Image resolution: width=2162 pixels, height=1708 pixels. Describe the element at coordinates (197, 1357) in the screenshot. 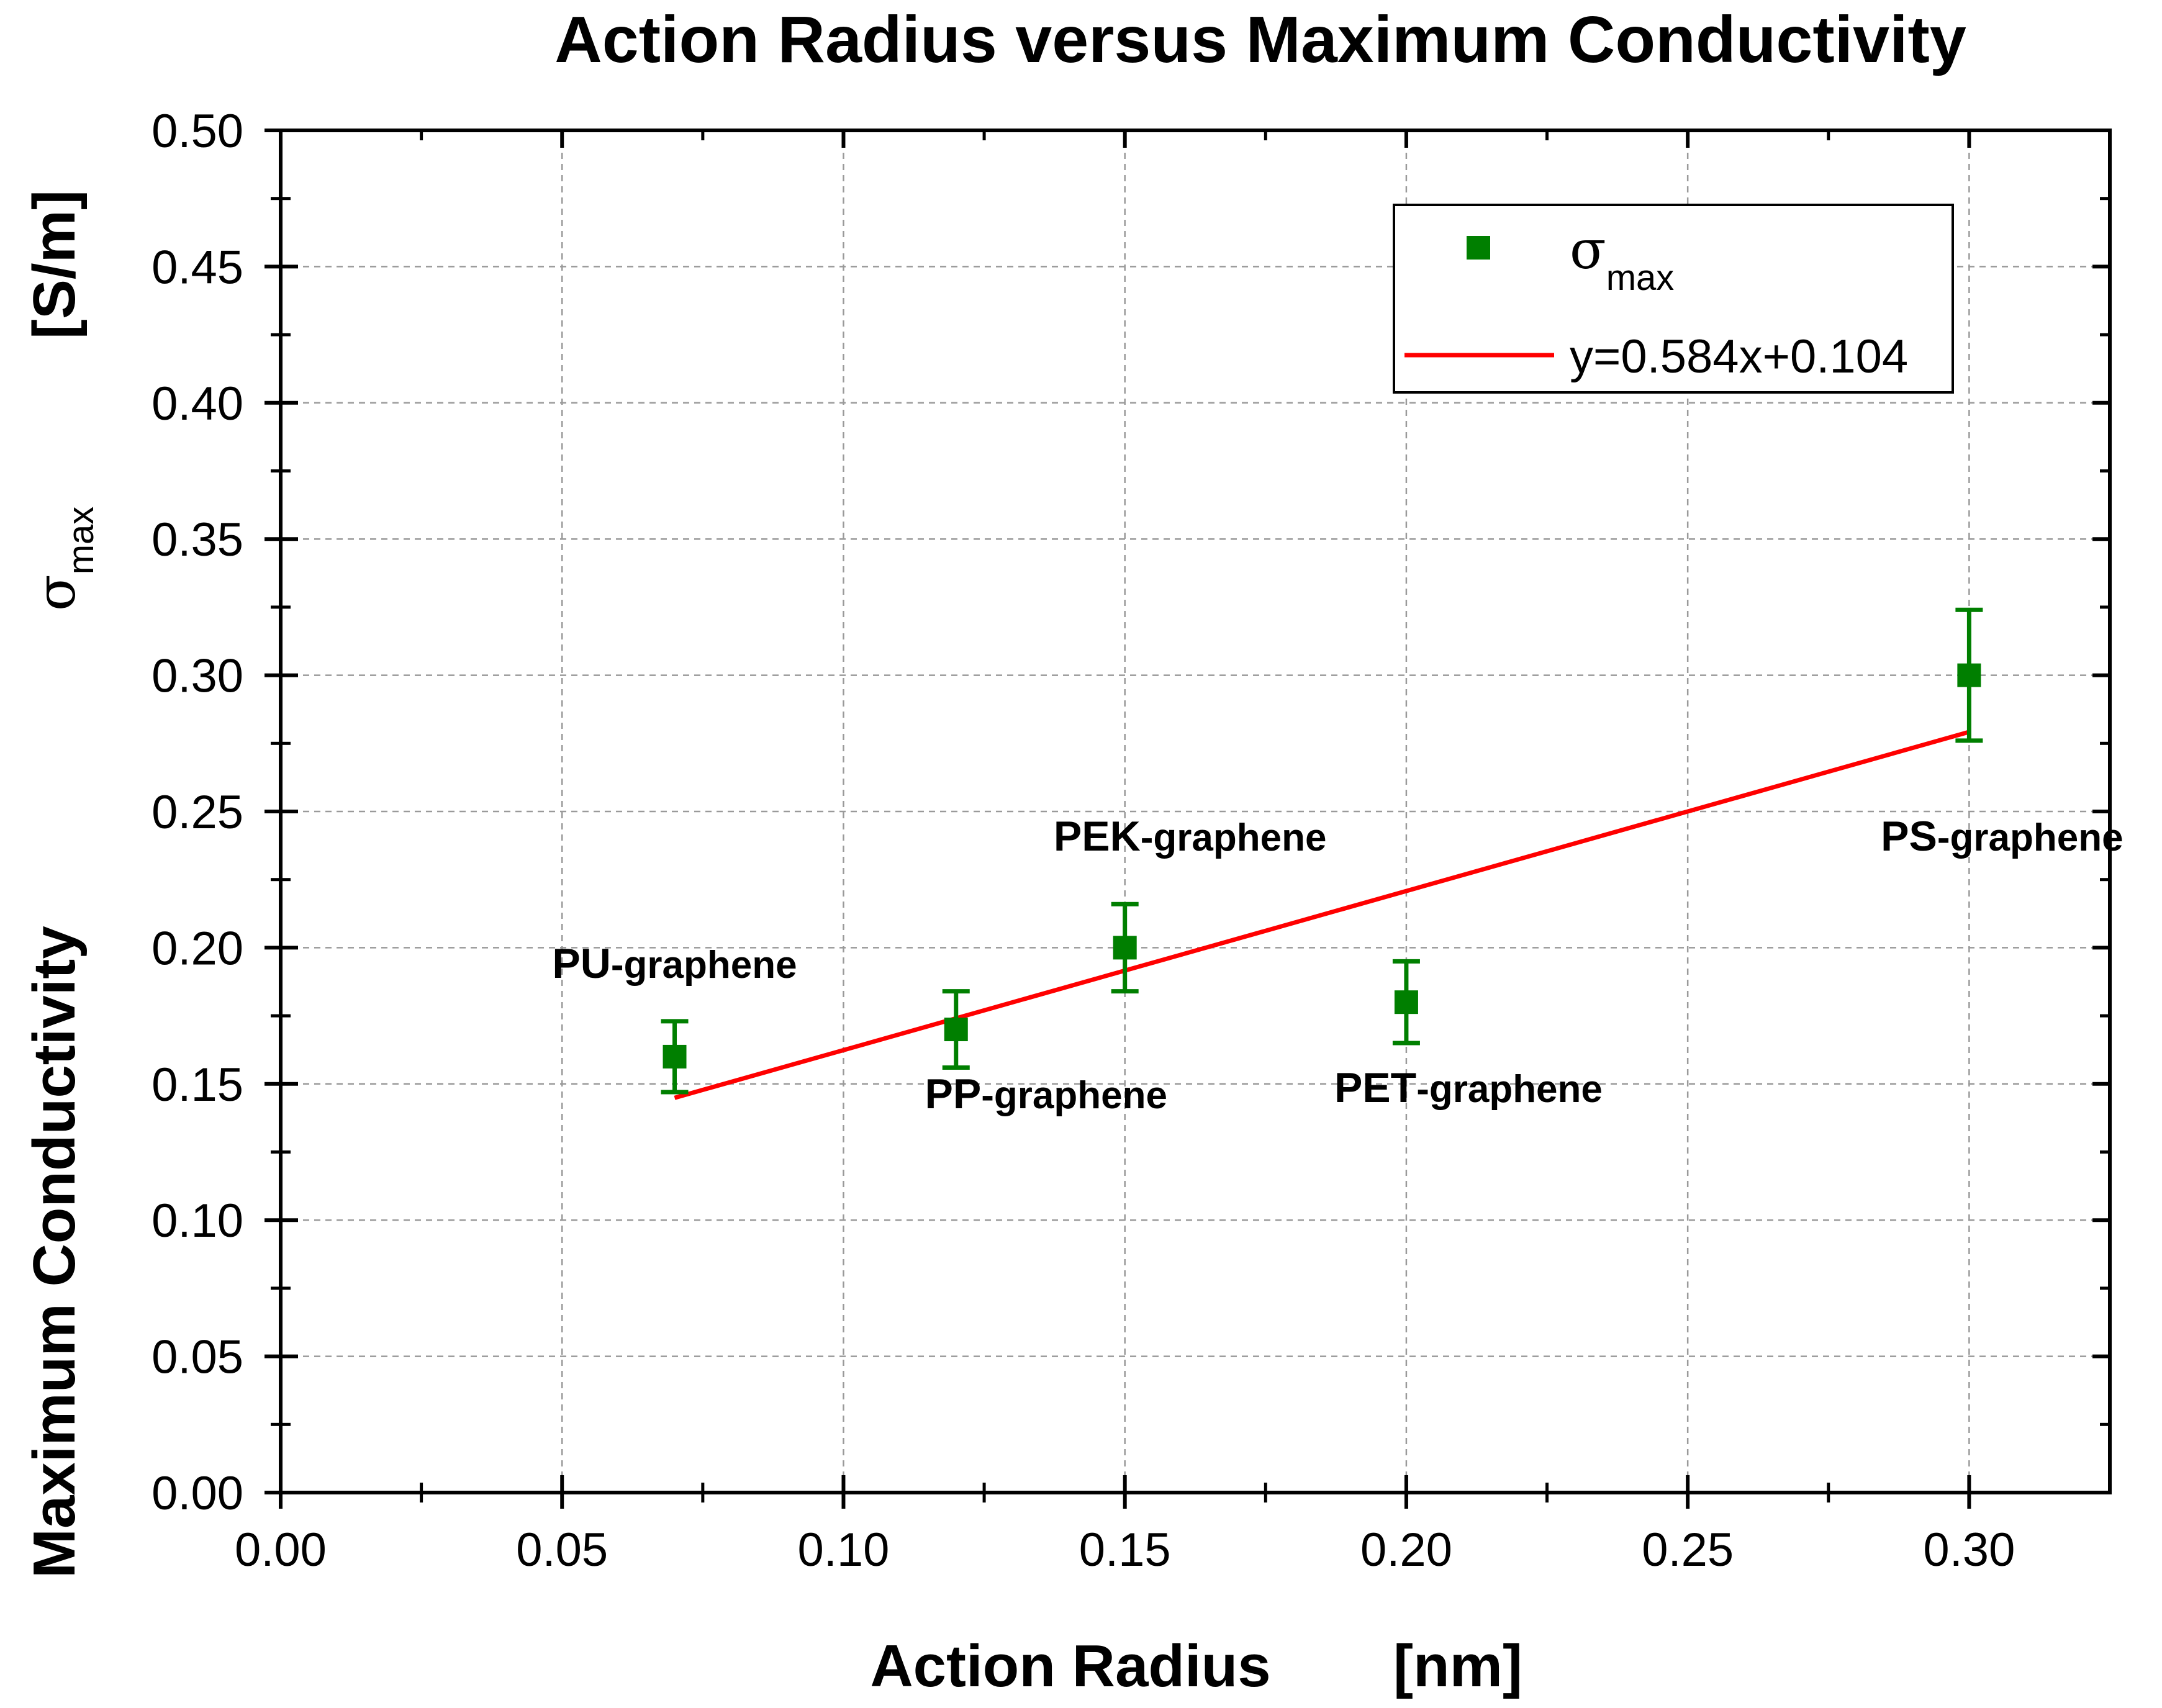

I see `y-tick-label: 0.05` at that location.